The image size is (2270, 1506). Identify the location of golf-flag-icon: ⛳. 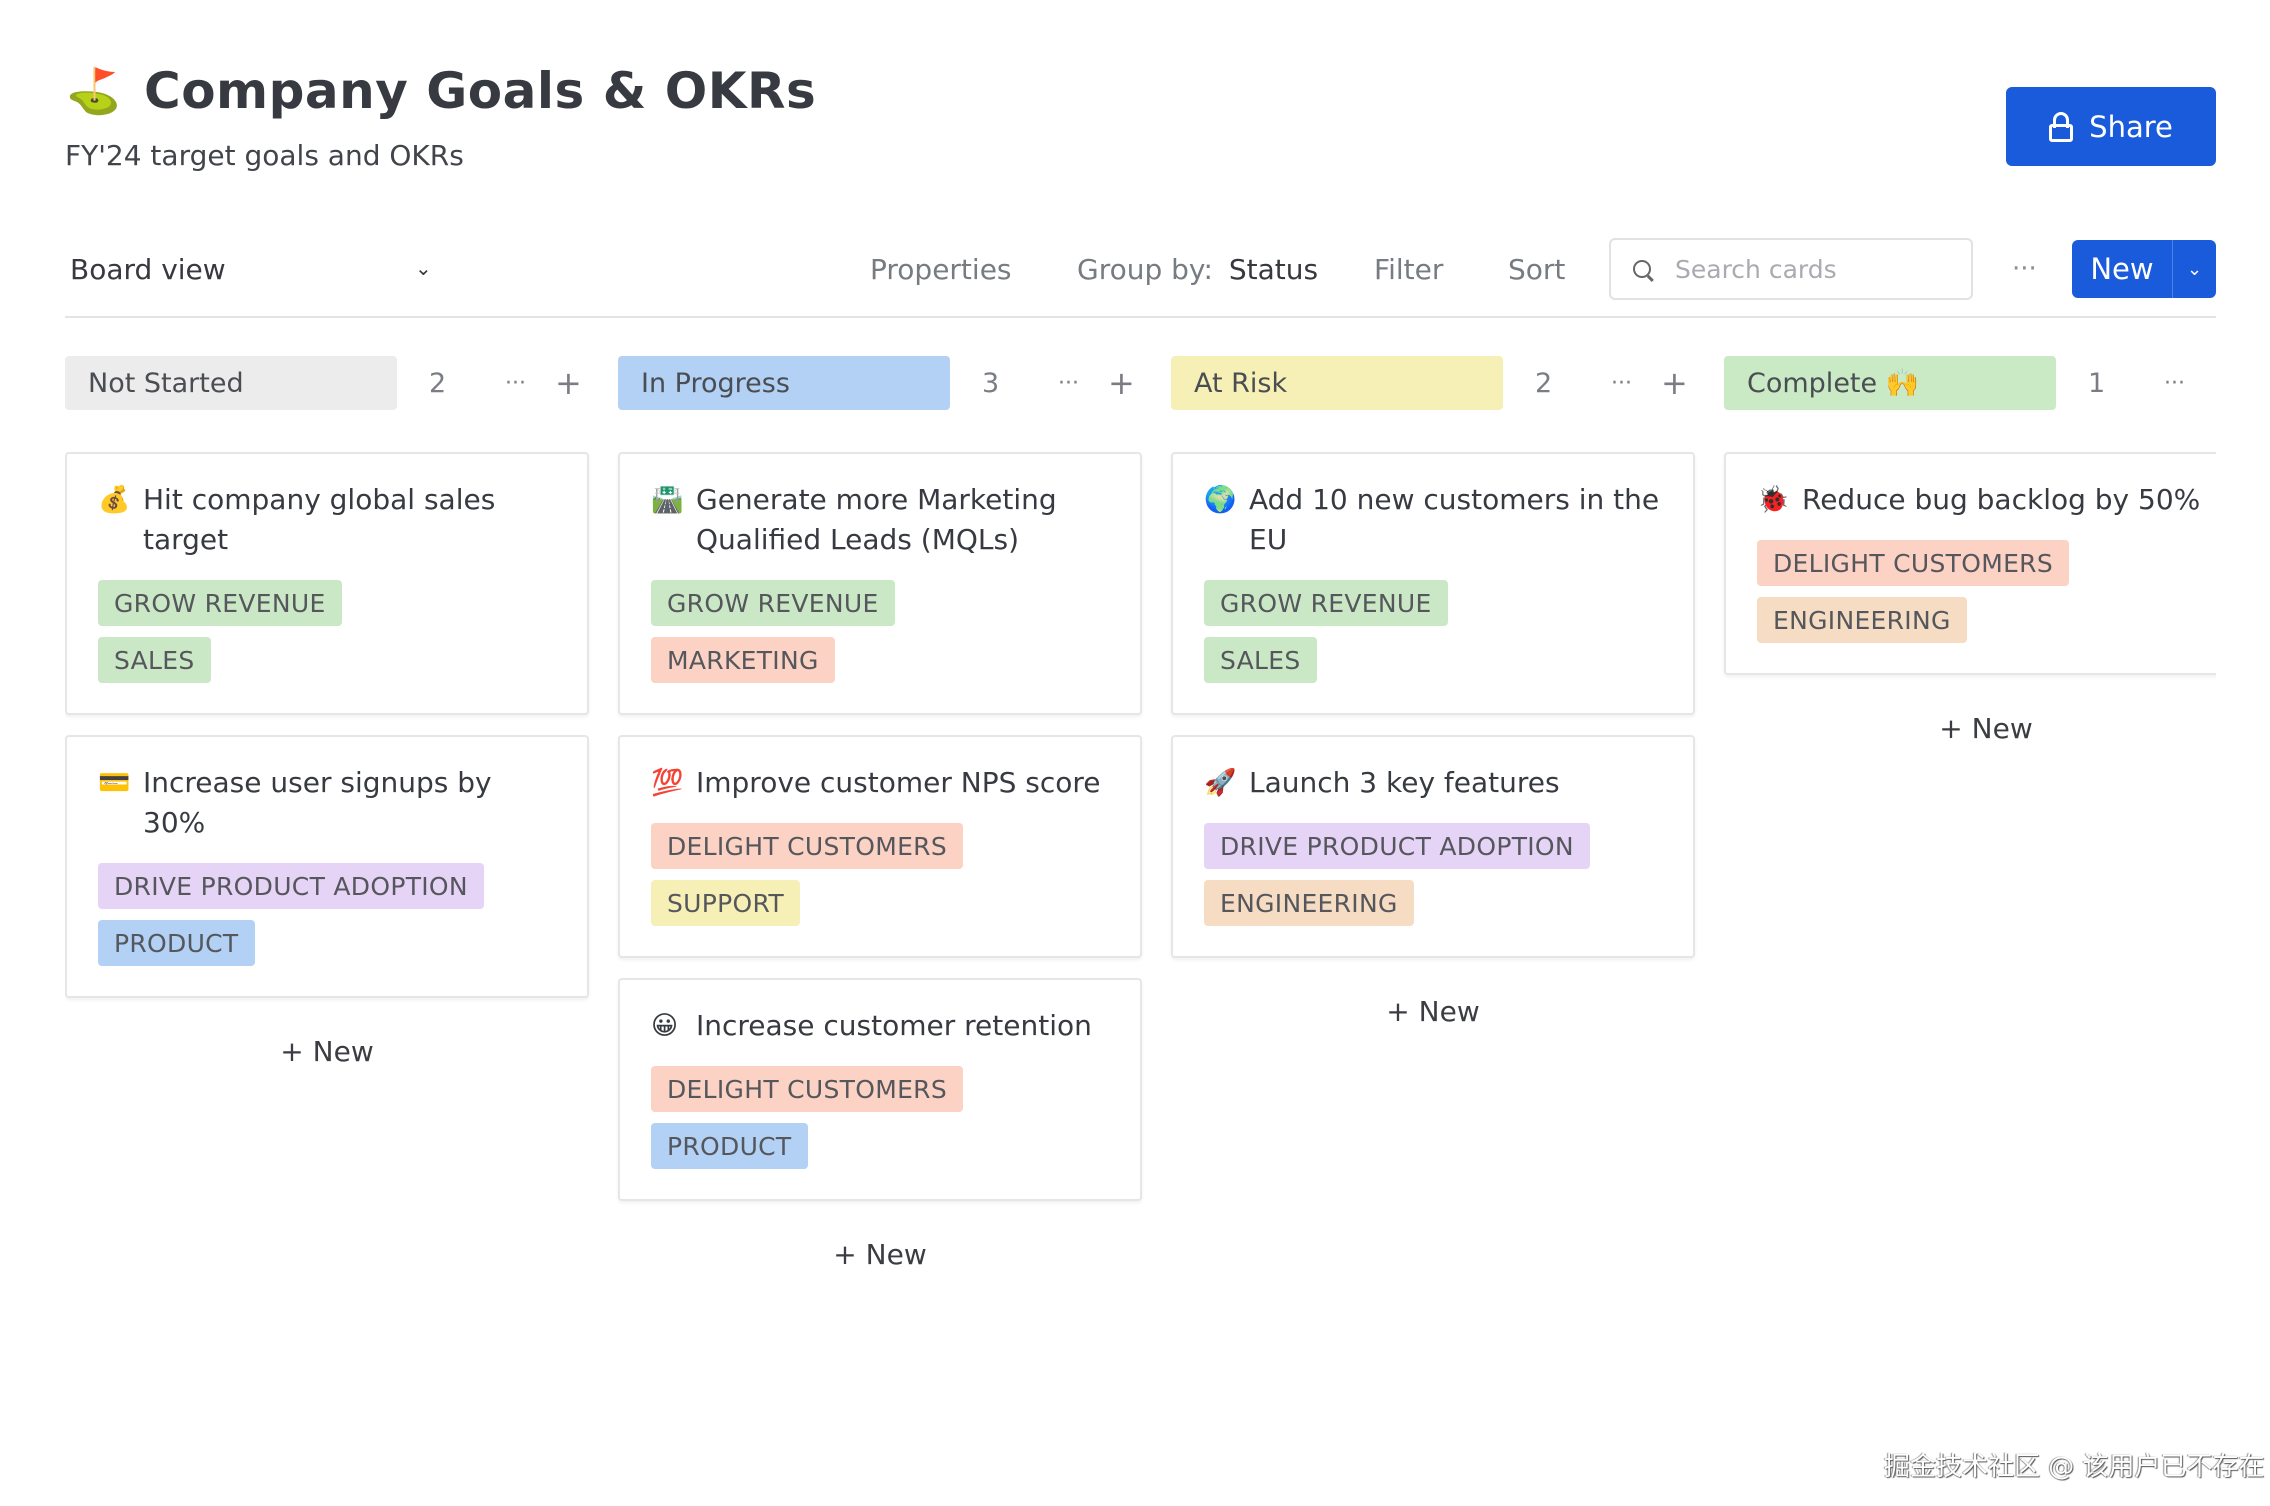
(93, 91).